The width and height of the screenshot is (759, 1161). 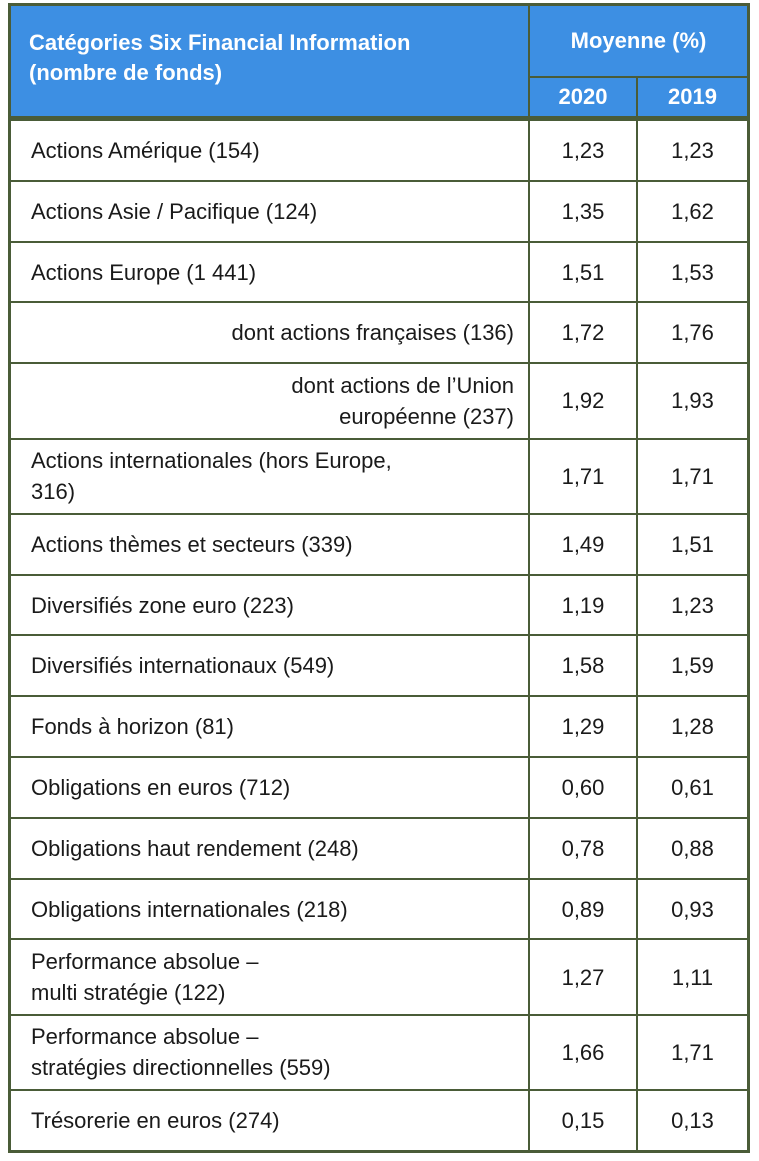 What do you see at coordinates (583, 98) in the screenshot?
I see `year-2020-header: 2020` at bounding box center [583, 98].